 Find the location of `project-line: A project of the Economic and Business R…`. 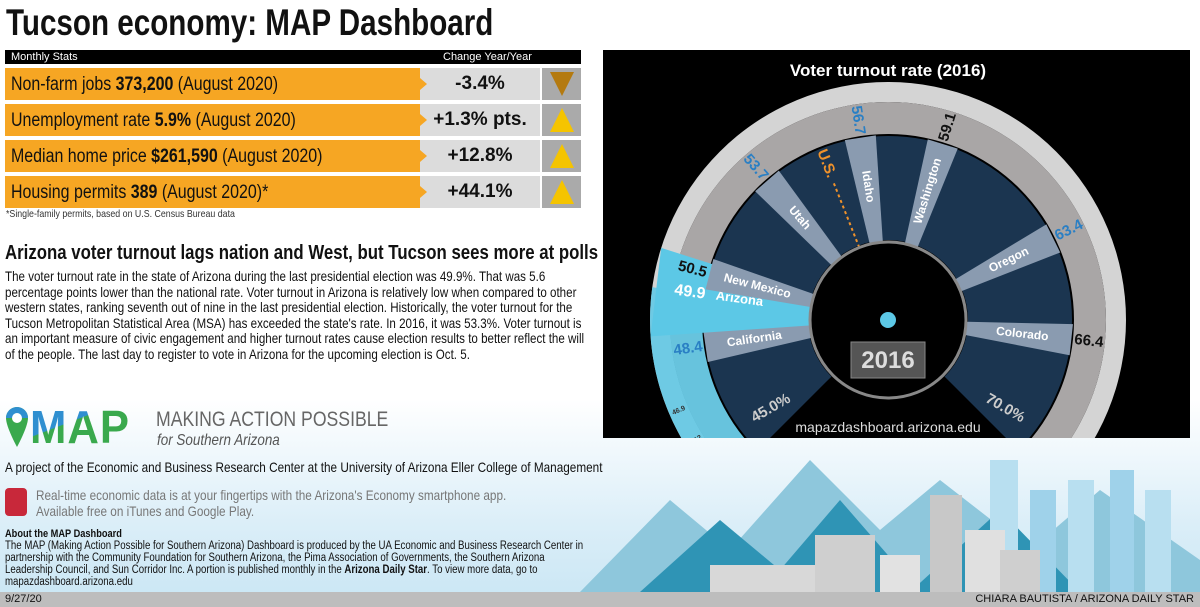

project-line: A project of the Economic and Business R… is located at coordinates (304, 467).